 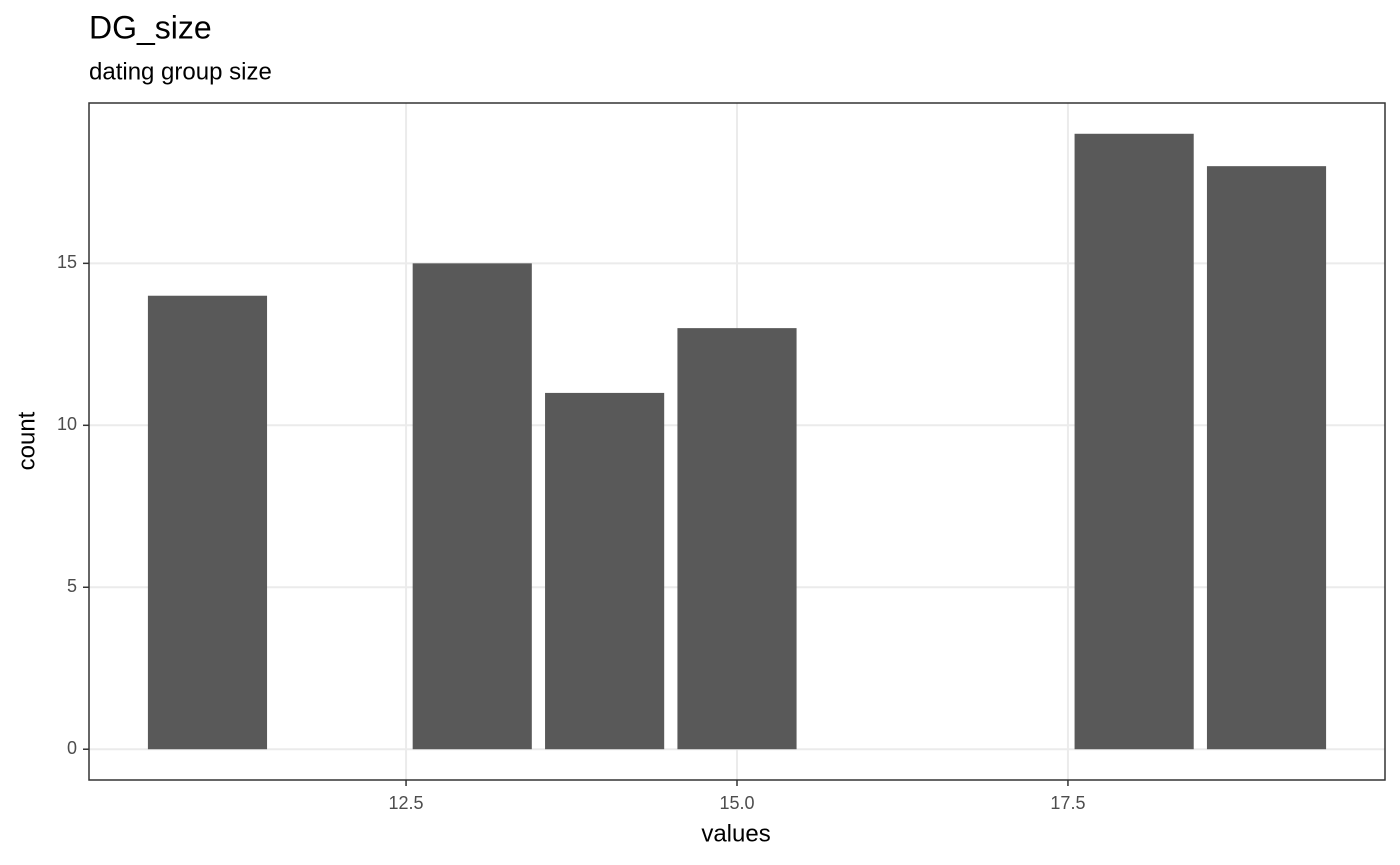 What do you see at coordinates (150, 27) in the screenshot?
I see `chart-title: DG_size` at bounding box center [150, 27].